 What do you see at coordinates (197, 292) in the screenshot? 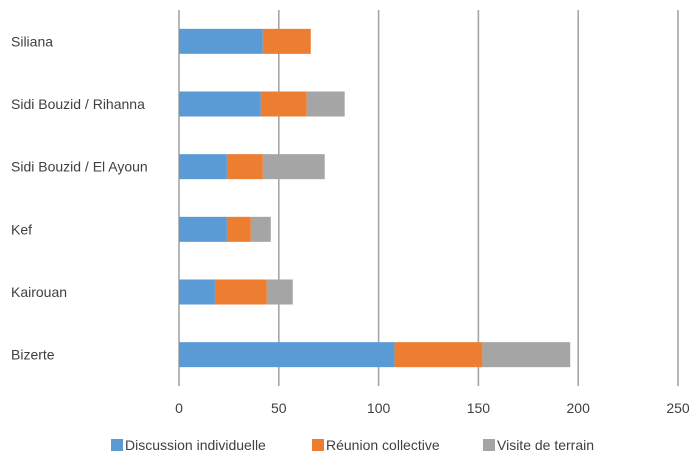
I see `bar-kairouan-discussion-individuelle` at bounding box center [197, 292].